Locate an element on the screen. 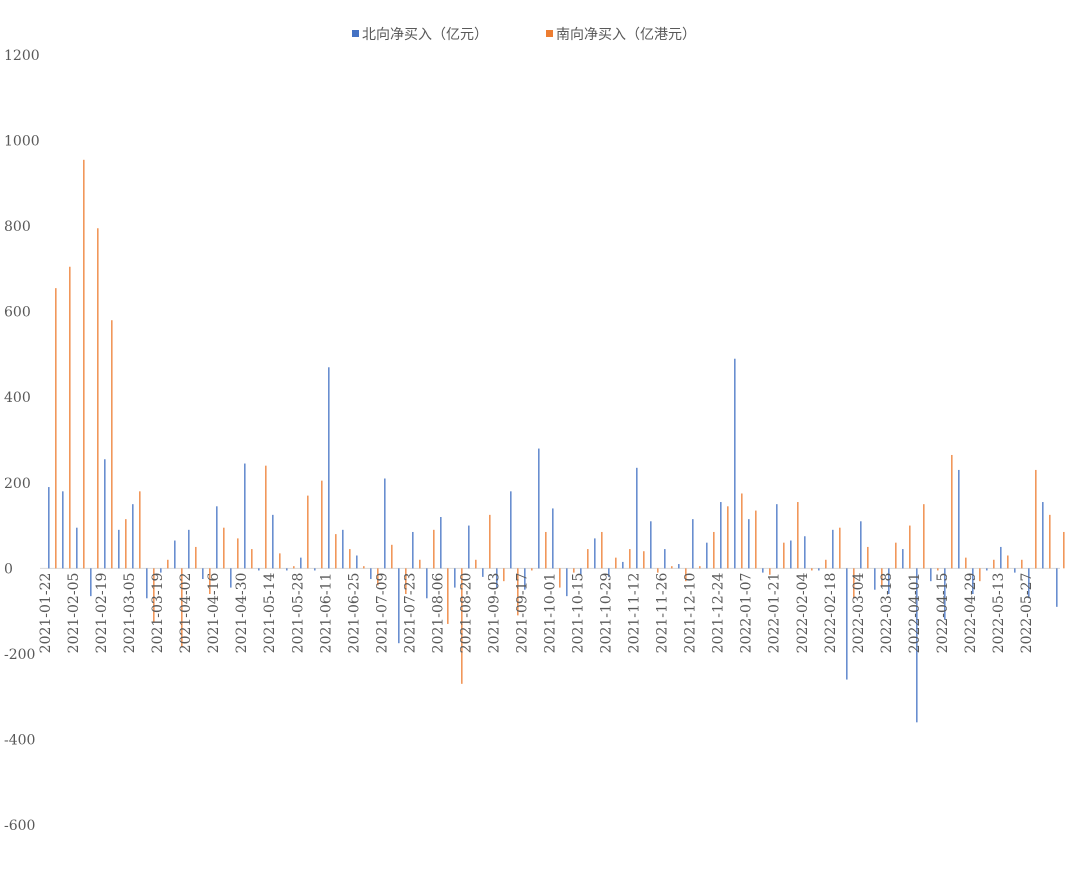 Image resolution: width=1080 pixels, height=875 pixels. y-tick-label: 200 is located at coordinates (17, 484).